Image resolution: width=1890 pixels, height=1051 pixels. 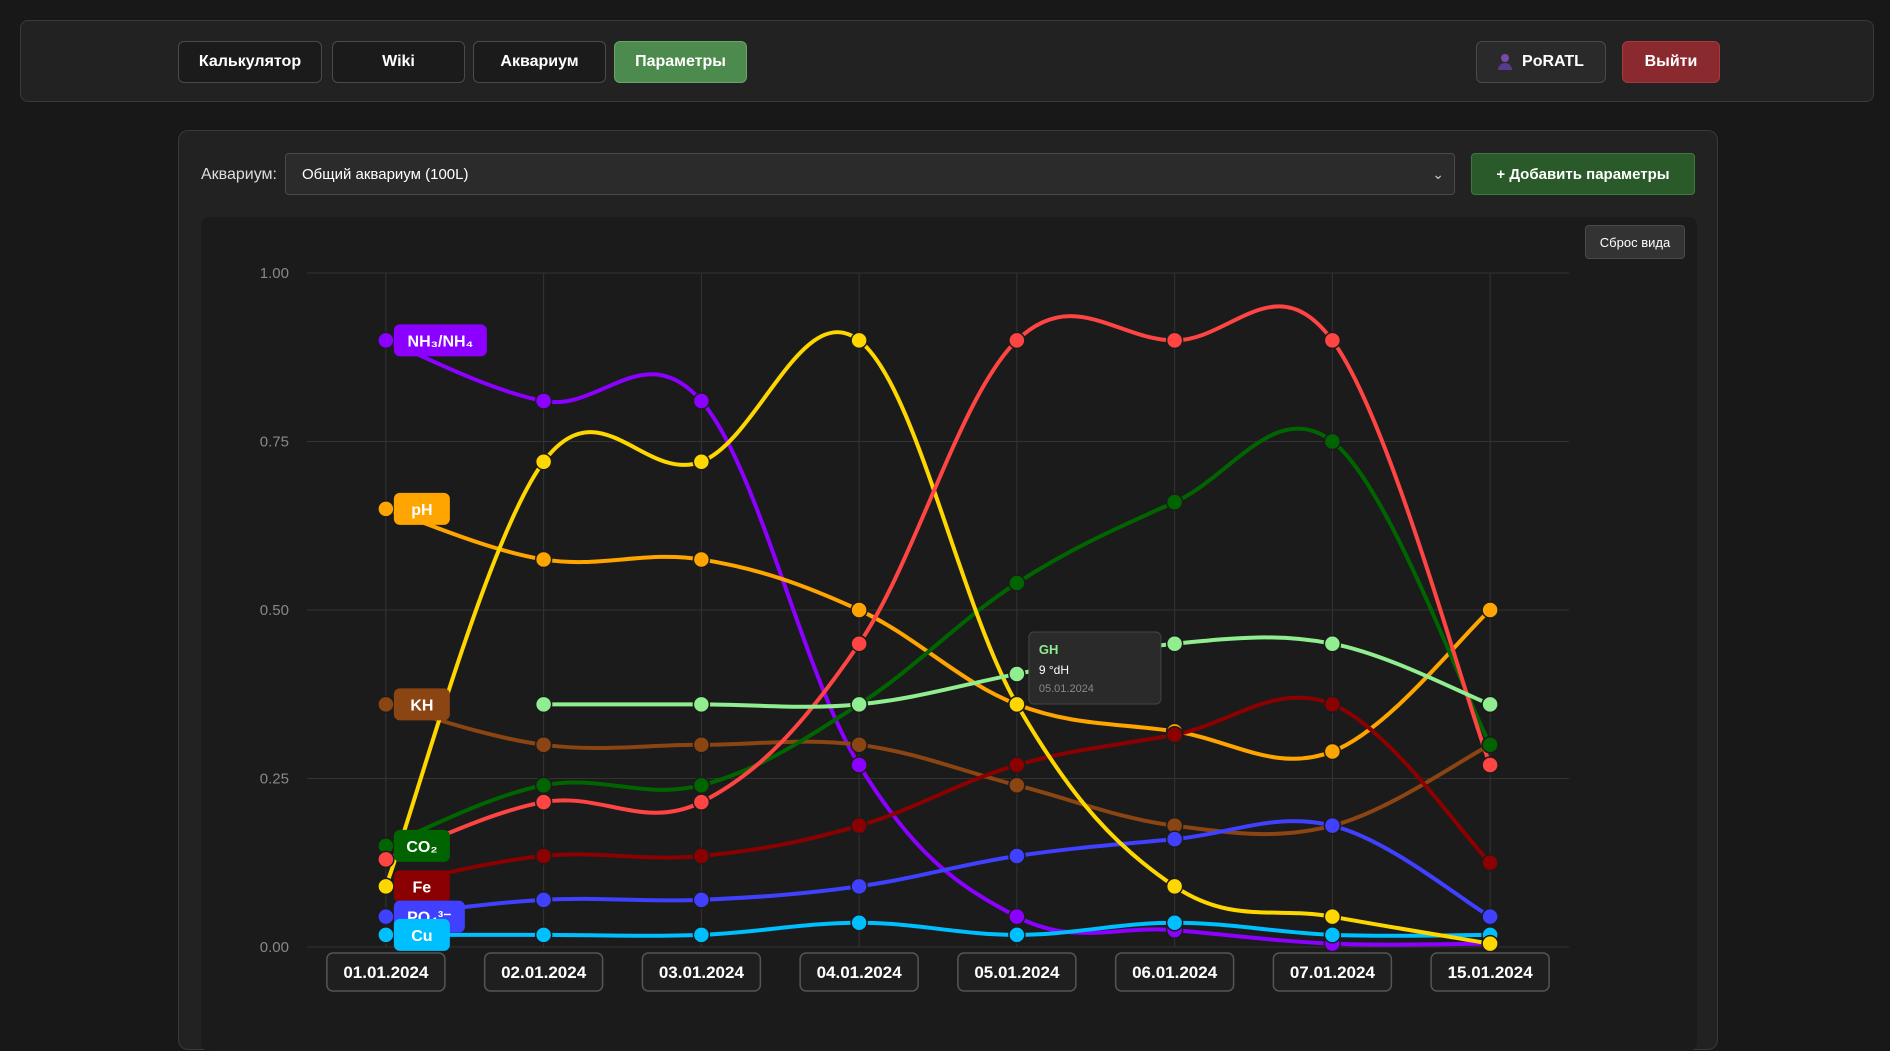 I want to click on x-tick-label: 03.01.2024, so click(x=702, y=972).